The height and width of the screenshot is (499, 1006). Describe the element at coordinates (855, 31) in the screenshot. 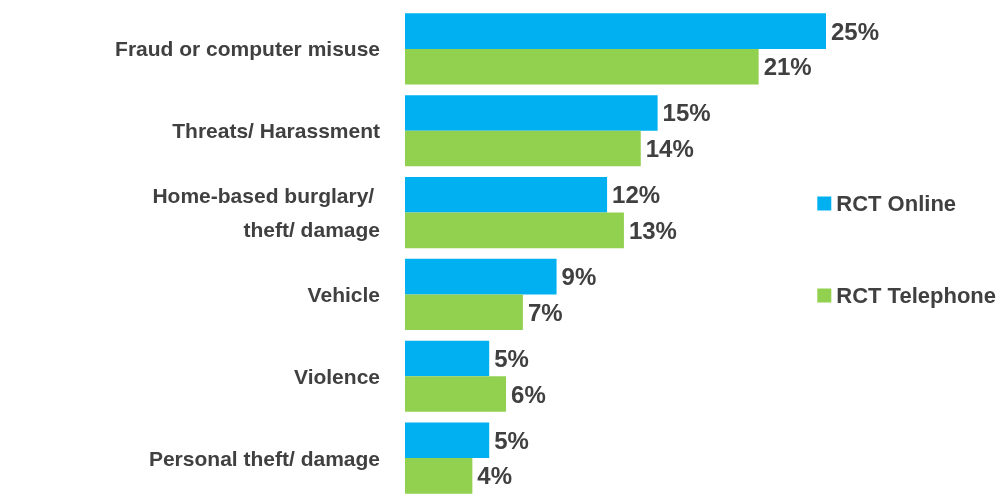

I see `data-label: 25%` at that location.